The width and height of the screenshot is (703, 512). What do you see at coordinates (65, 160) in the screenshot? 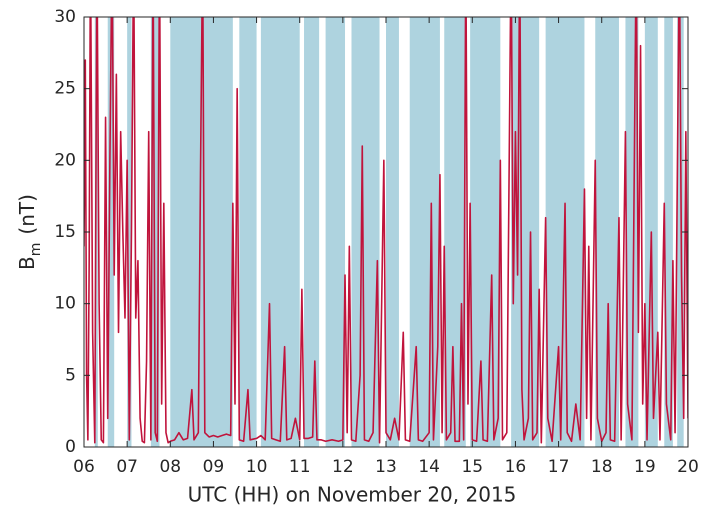
I see `y-tick-label: 20` at bounding box center [65, 160].